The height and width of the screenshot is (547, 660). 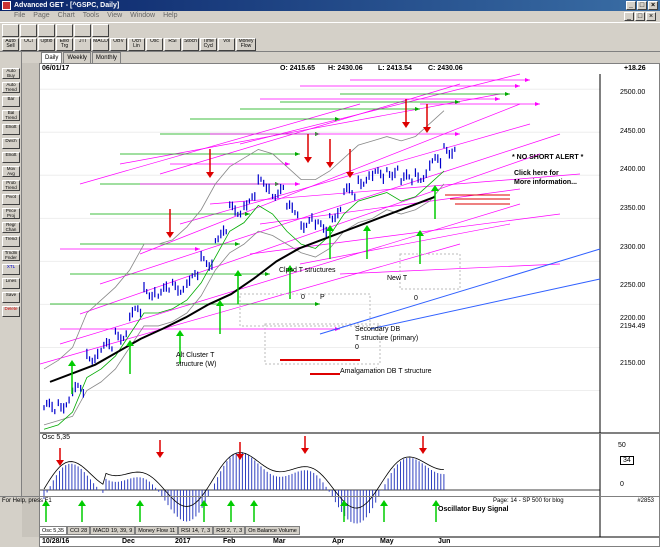 I want to click on tool-elliott-2: Elliott, so click(x=11, y=157).